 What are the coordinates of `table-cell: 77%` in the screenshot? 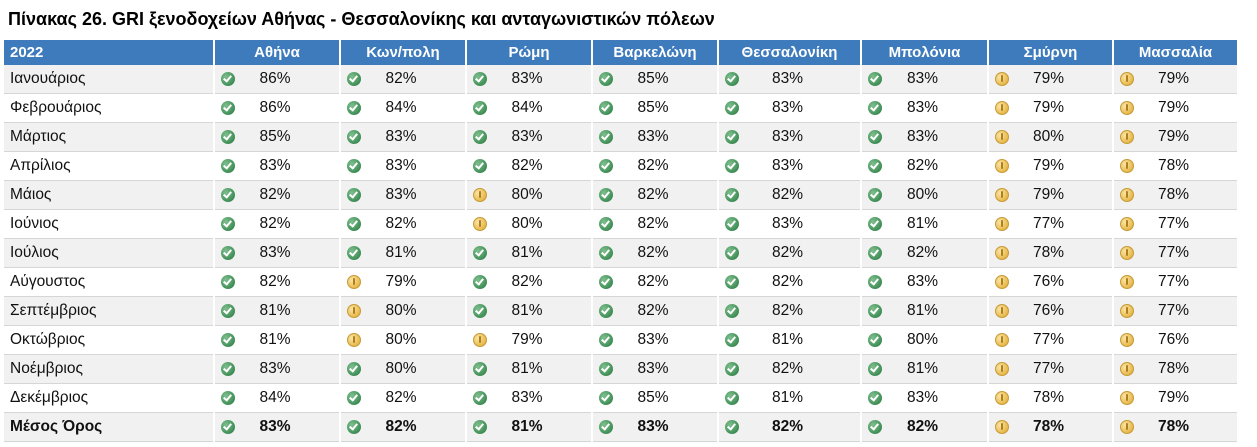 It's located at (1176, 311).